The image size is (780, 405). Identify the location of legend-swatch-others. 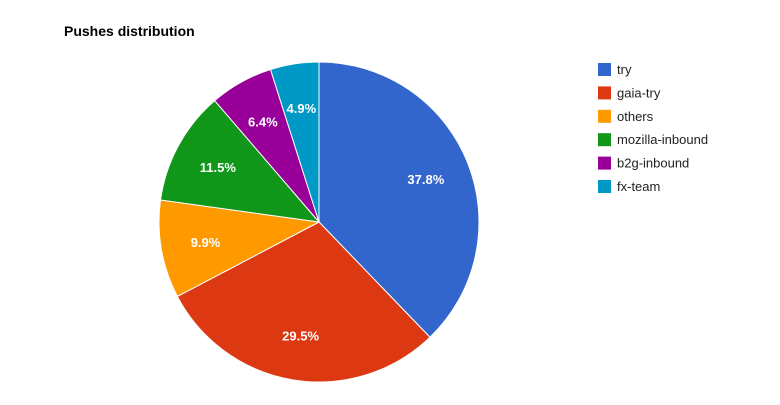
(604, 116).